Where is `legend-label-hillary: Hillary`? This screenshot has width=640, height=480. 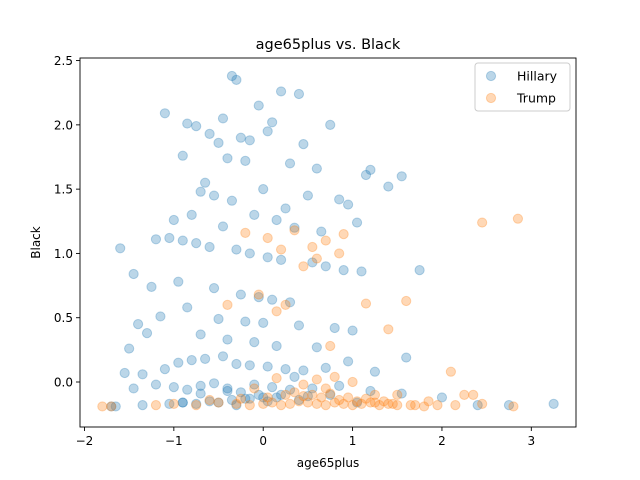 legend-label-hillary: Hillary is located at coordinates (537, 76).